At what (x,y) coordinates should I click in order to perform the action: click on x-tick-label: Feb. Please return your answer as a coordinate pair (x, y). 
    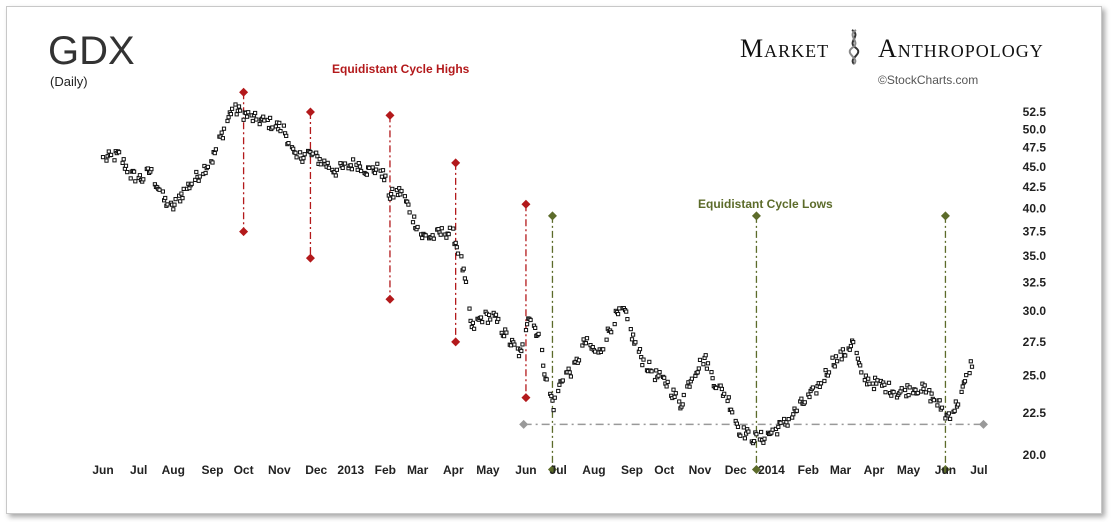
    Looking at the image, I should click on (385, 470).